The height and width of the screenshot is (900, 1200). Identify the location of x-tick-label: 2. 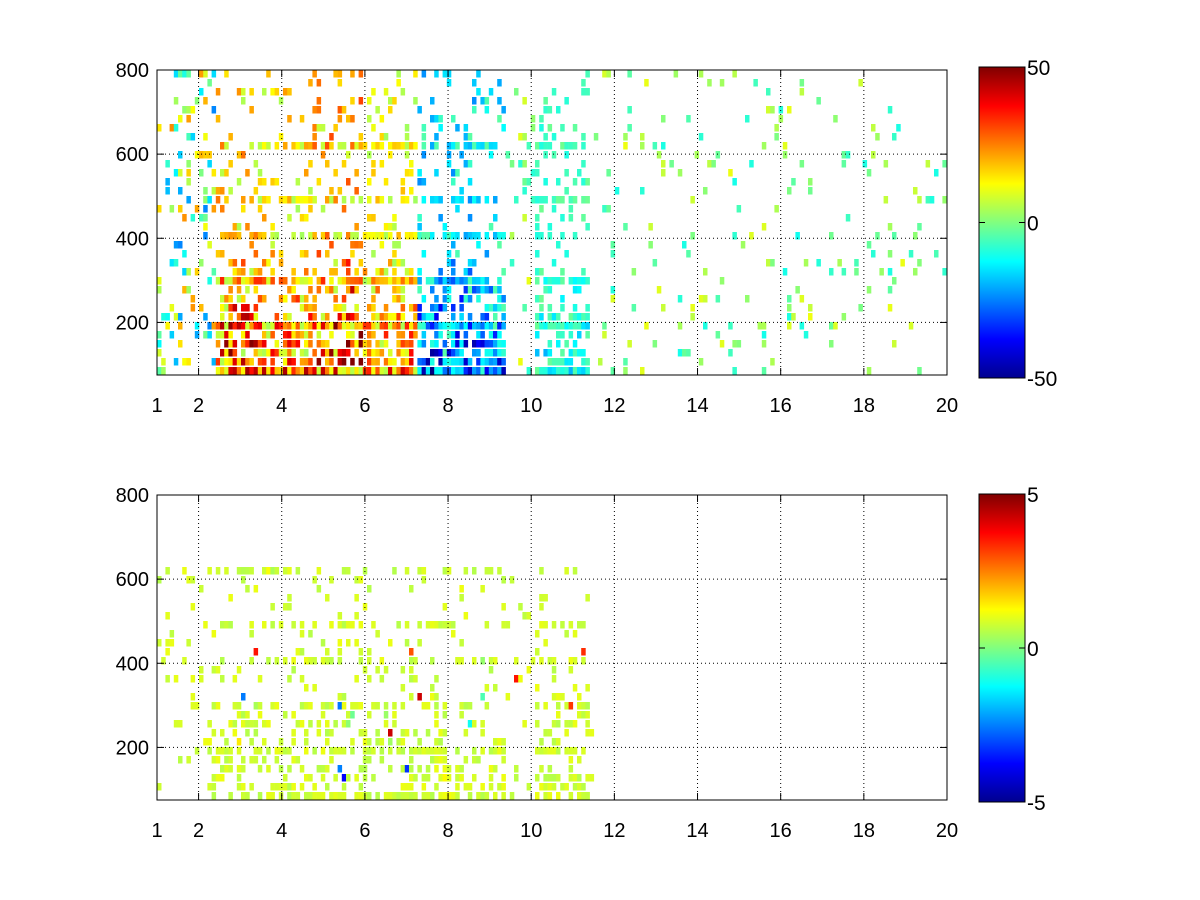
(198, 831).